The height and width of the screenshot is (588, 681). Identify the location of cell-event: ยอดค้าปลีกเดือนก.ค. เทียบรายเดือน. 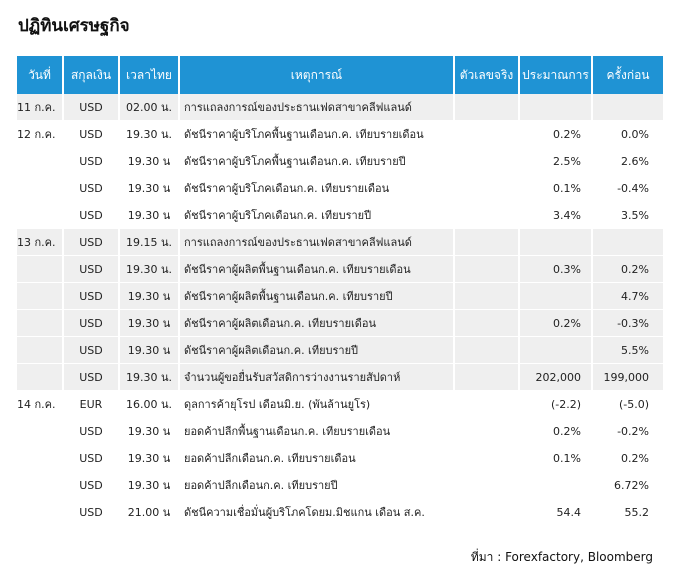
(317, 458).